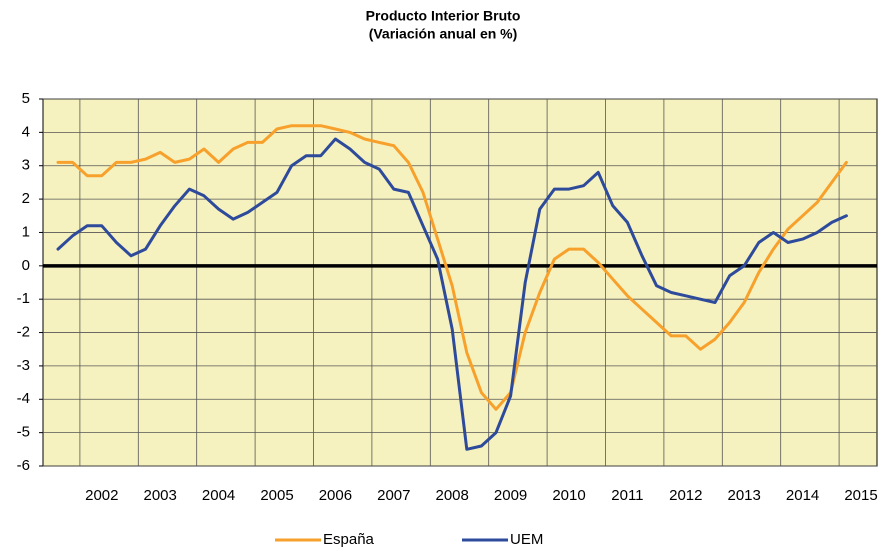 Image resolution: width=887 pixels, height=552 pixels. Describe the element at coordinates (685, 495) in the screenshot. I see `x-tick-label: 2012` at that location.